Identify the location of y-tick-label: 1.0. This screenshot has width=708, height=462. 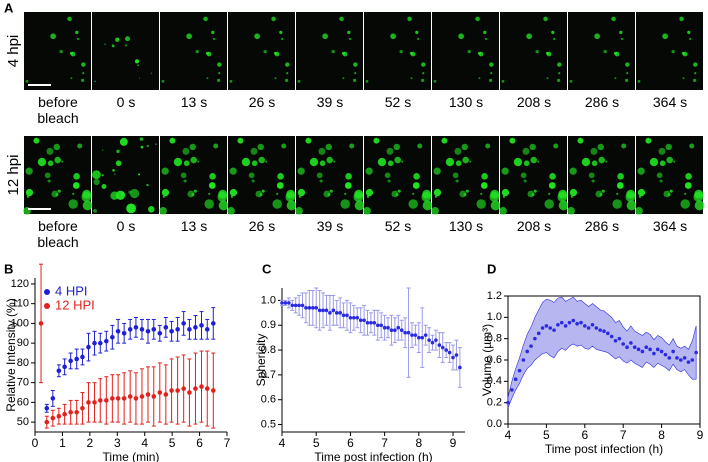
(268, 300).